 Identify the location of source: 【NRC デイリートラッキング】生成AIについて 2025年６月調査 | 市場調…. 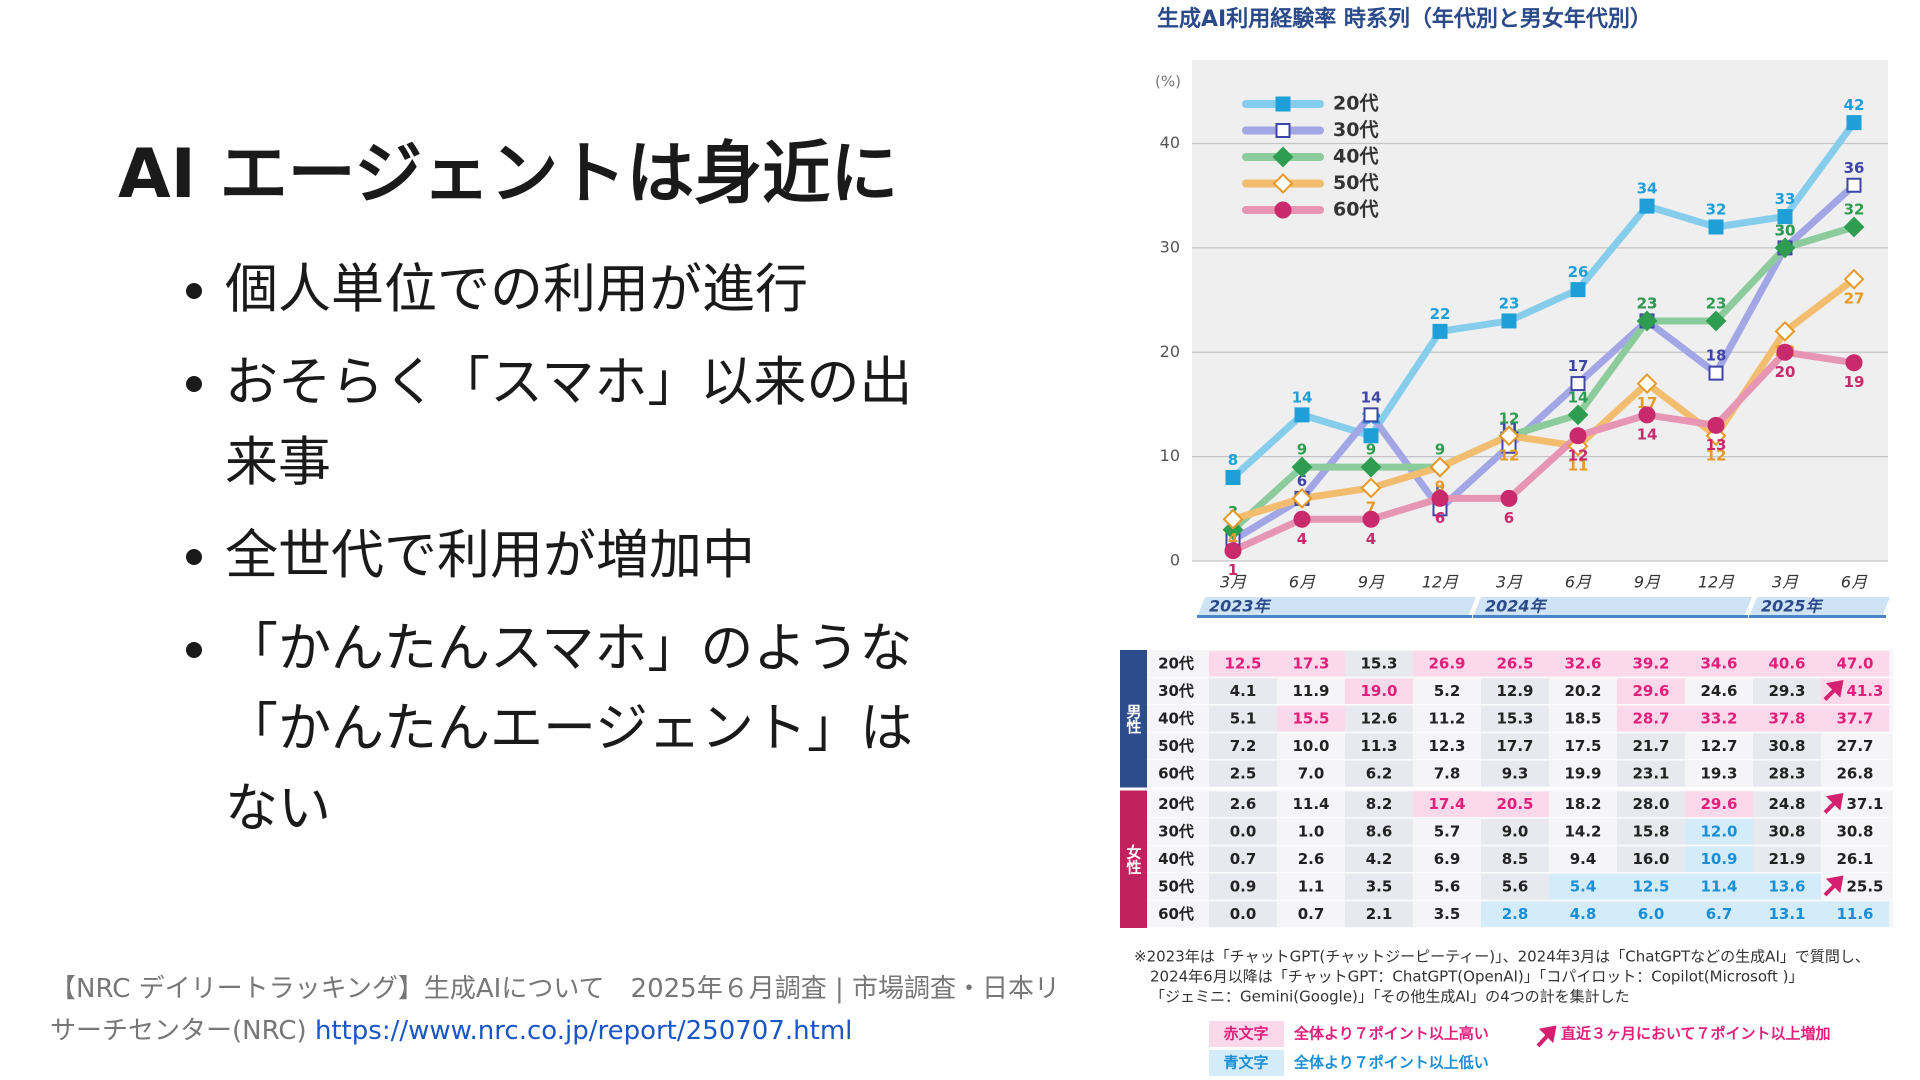
(560, 1010).